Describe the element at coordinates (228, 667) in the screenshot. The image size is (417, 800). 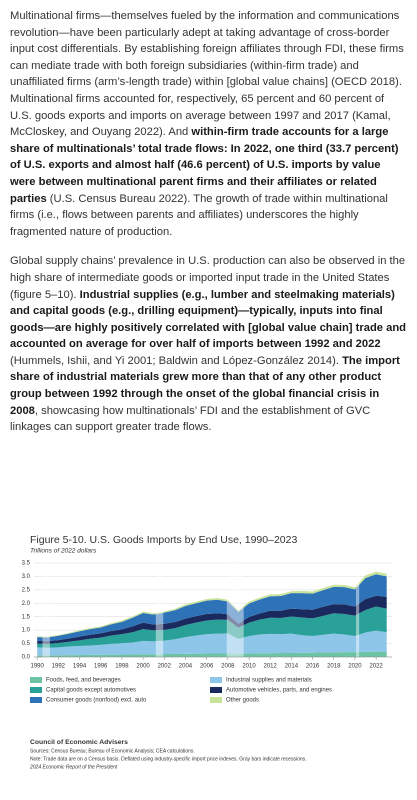
I see `x-tick-label: 2008` at that location.